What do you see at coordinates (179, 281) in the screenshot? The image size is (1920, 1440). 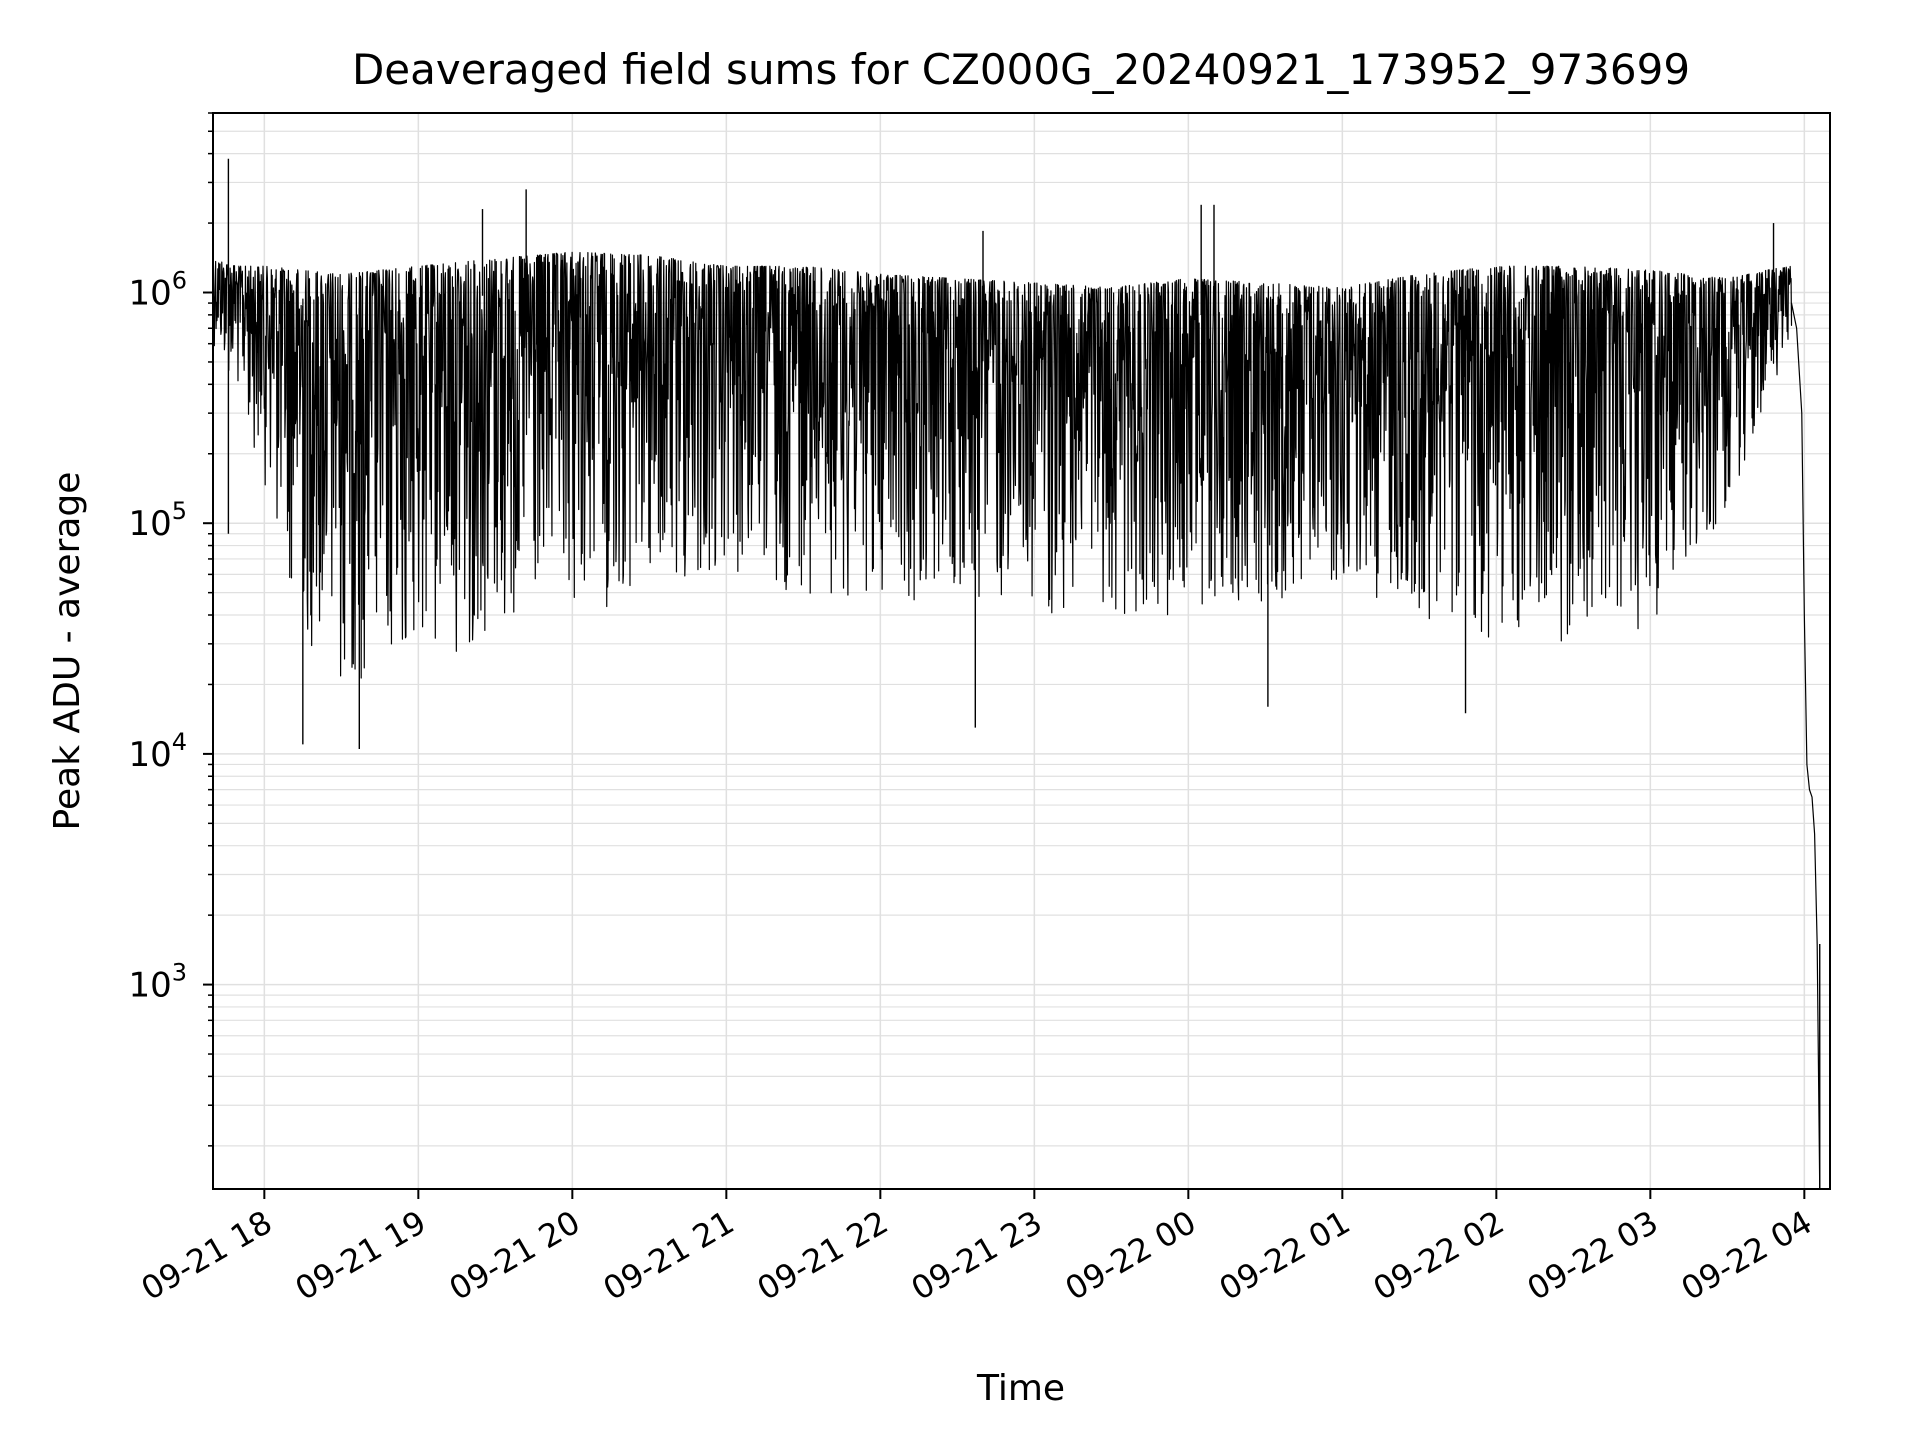 I see `y-tick-exponent: 6` at bounding box center [179, 281].